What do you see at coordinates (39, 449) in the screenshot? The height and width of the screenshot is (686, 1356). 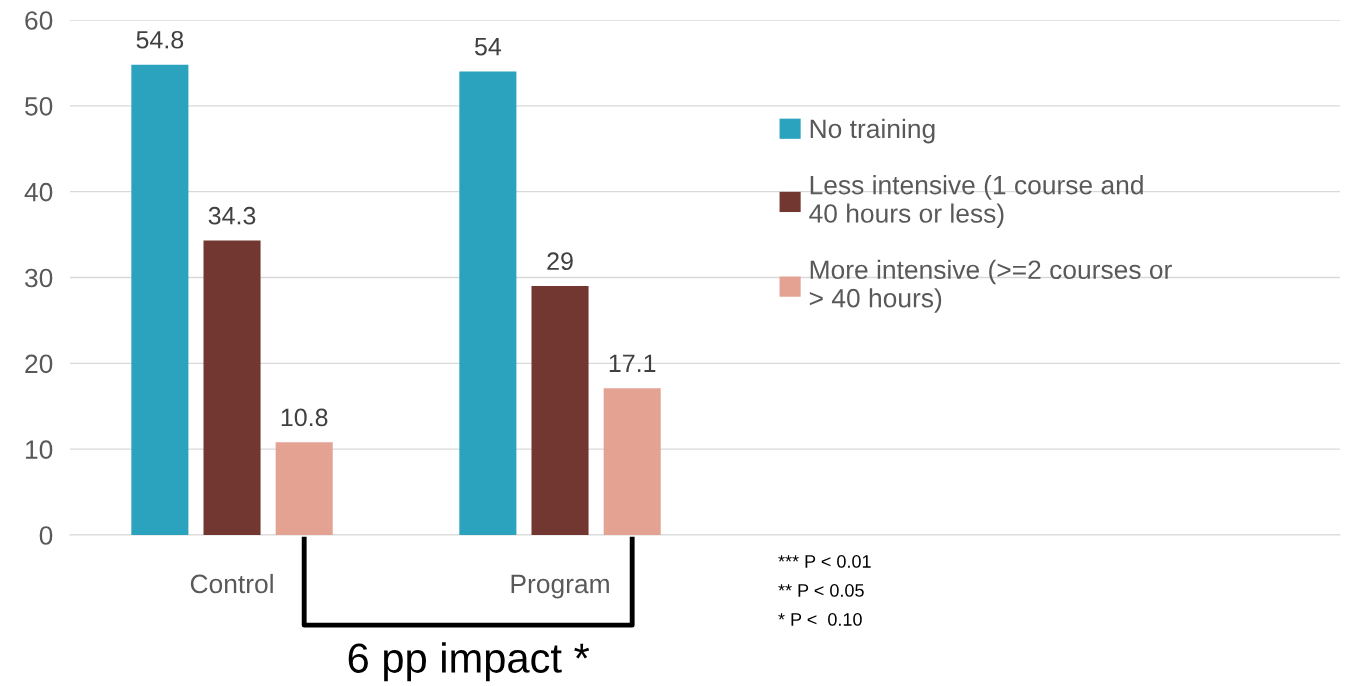 I see `y-tick-label: 10` at bounding box center [39, 449].